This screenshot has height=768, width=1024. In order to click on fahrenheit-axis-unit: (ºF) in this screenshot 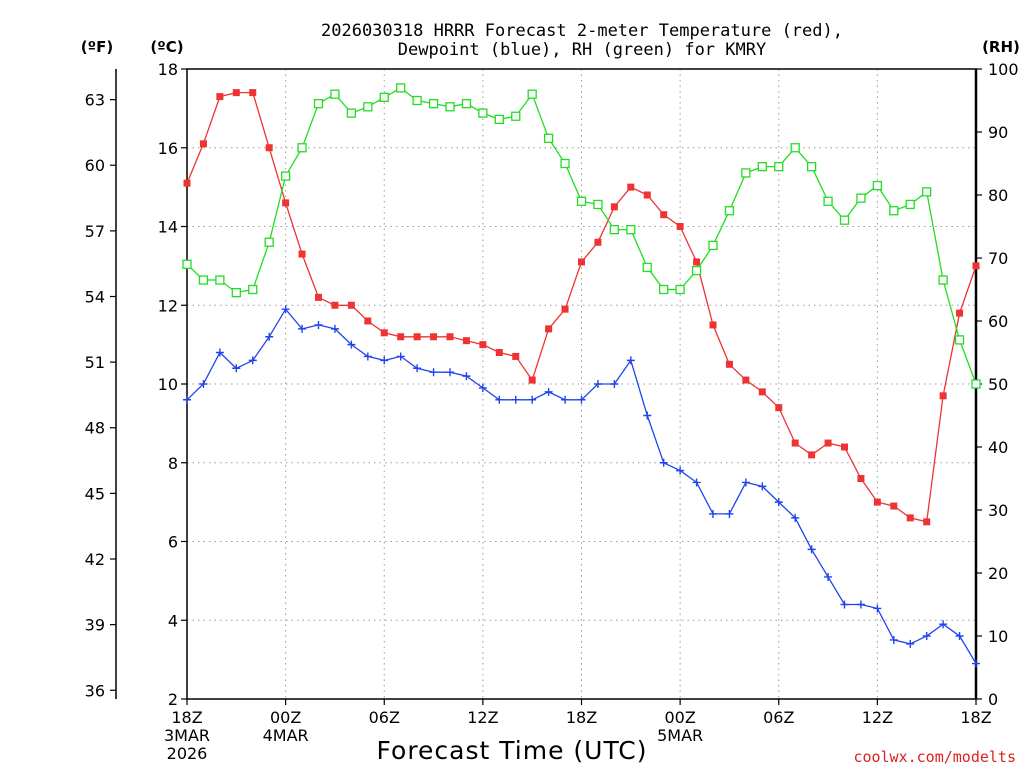, I will do `click(97, 47)`.